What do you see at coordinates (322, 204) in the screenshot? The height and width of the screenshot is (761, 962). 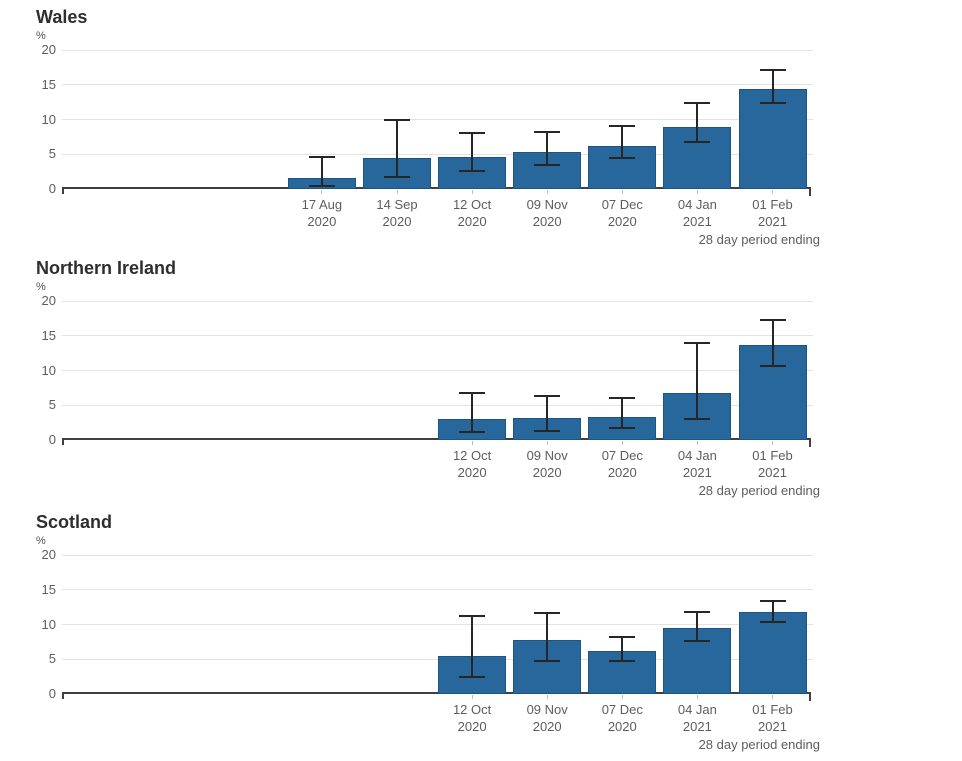 I see `x-tick-label-date: 17 Aug` at bounding box center [322, 204].